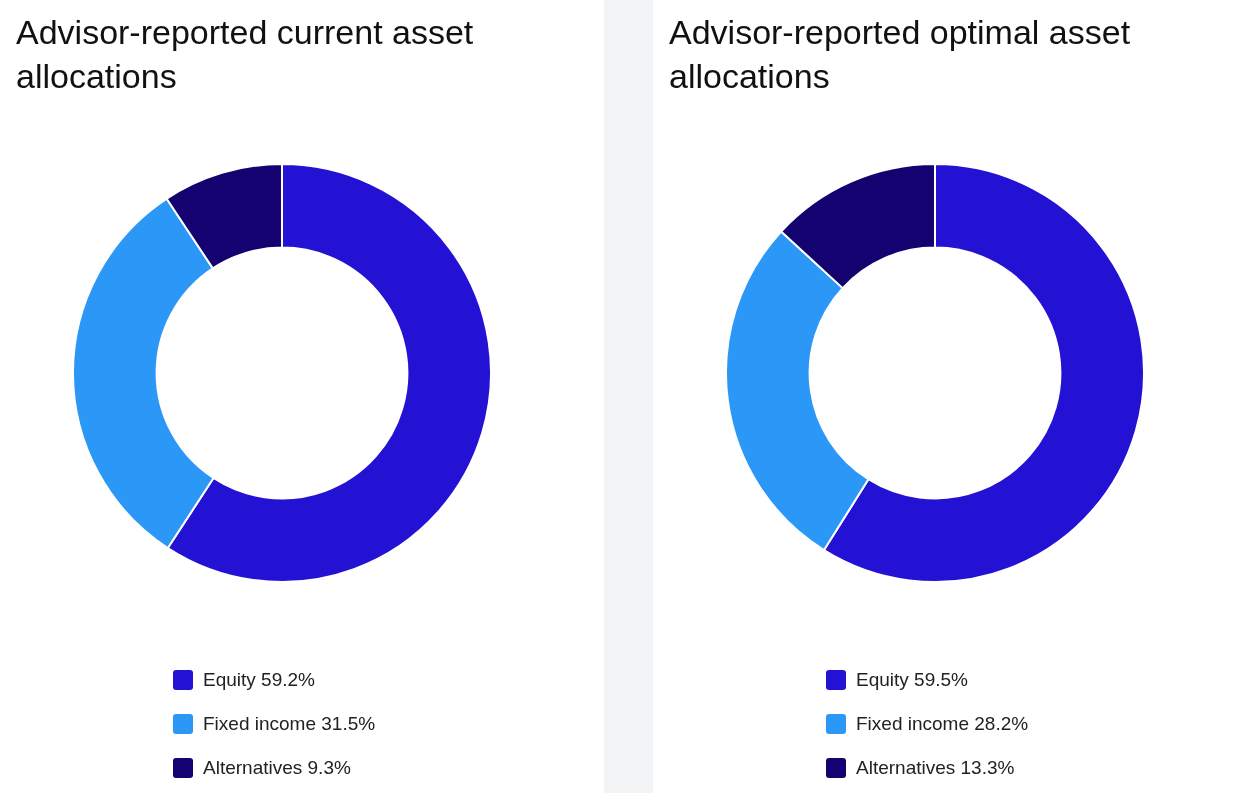 The image size is (1257, 793). I want to click on legend-label: Fixed income 28.2%, so click(942, 724).